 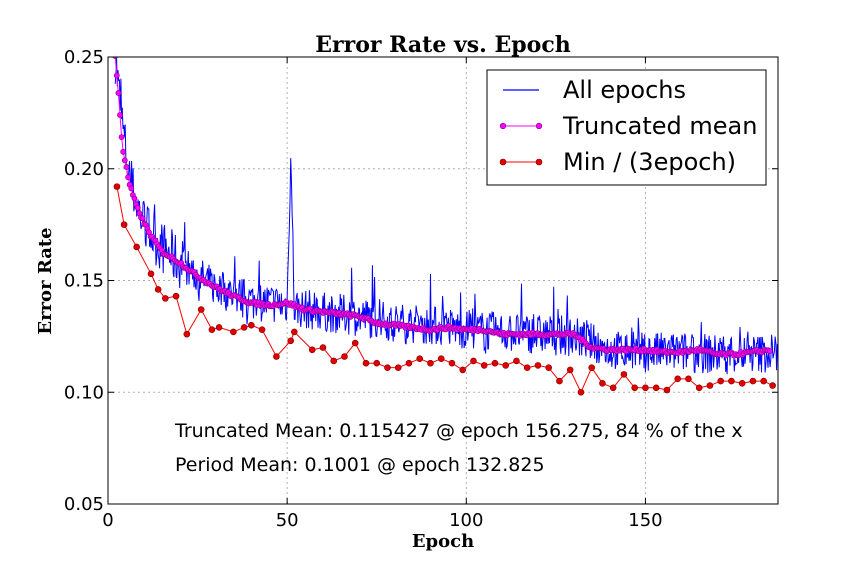 What do you see at coordinates (84, 169) in the screenshot?
I see `y-tick-label: 0.20` at bounding box center [84, 169].